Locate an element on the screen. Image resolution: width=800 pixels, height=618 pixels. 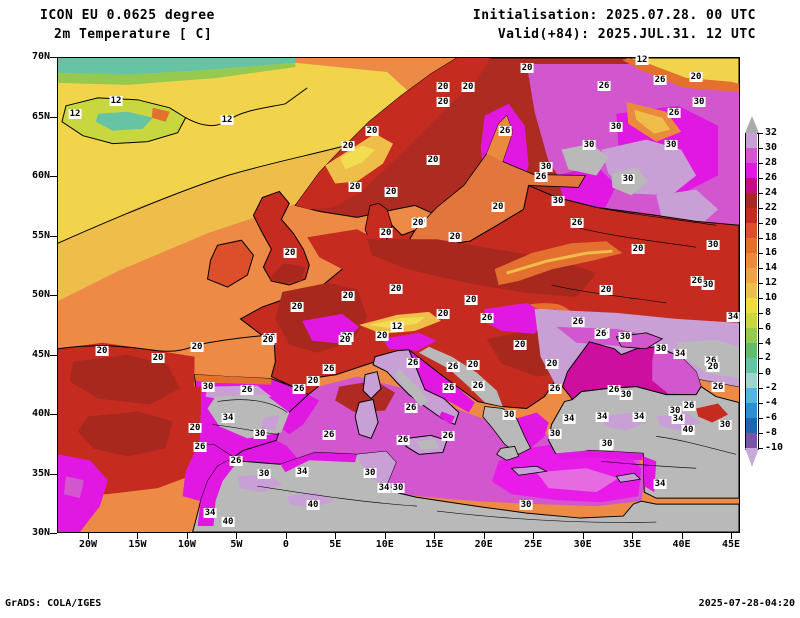
lon-tick-label: 0 is located at coordinates (285, 544).